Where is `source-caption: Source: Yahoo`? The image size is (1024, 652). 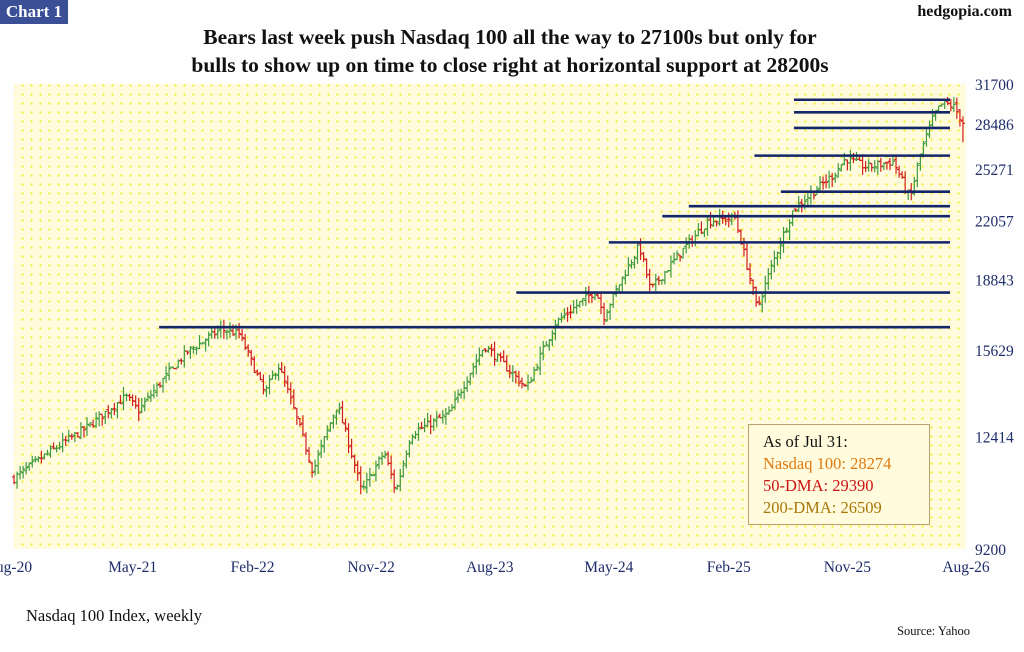 source-caption: Source: Yahoo is located at coordinates (933, 631).